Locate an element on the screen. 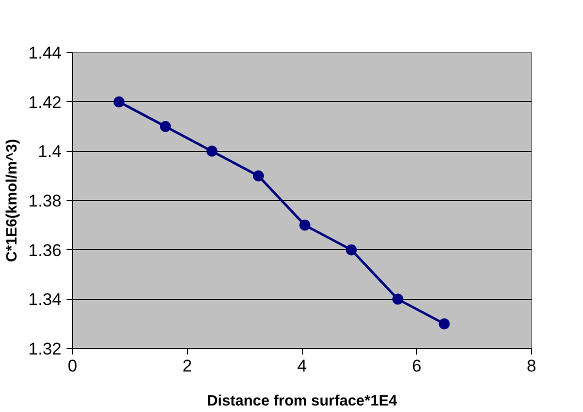 The image size is (583, 412). y-axis-title: C*1E6(kmol/m^3) is located at coordinates (11, 200).